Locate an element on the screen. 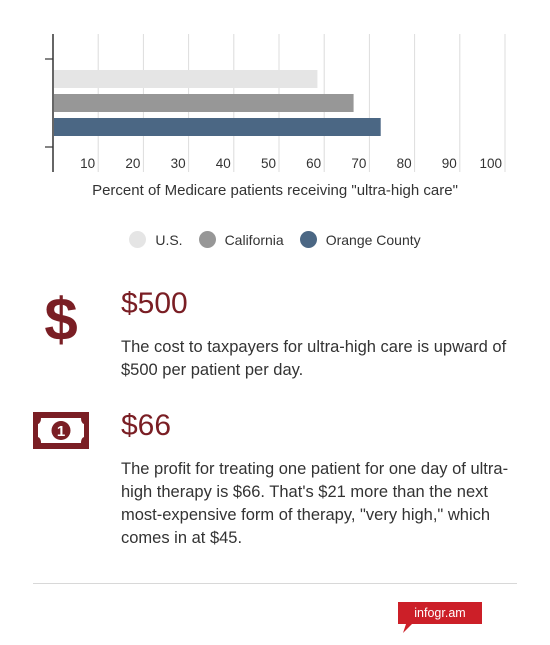 The width and height of the screenshot is (550, 645). x-tick-label-40: 40 is located at coordinates (223, 163).